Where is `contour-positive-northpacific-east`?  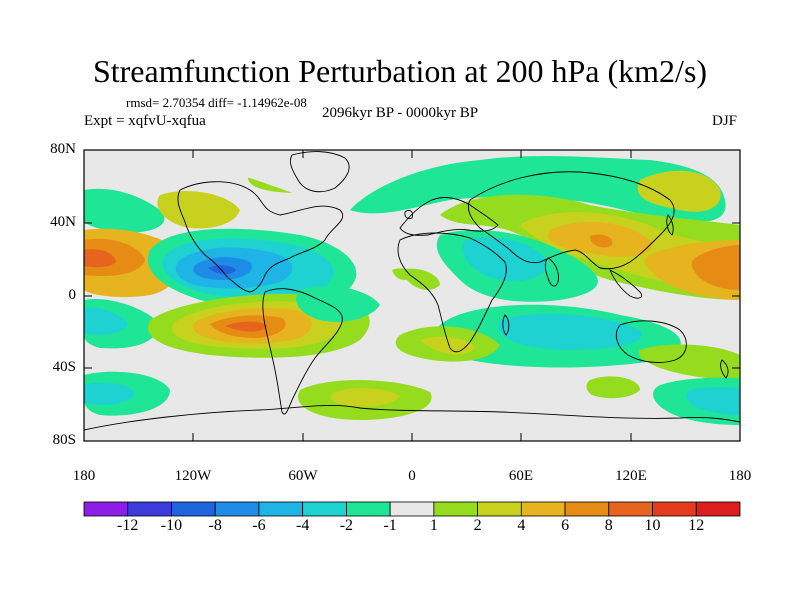
contour-positive-northpacific-east is located at coordinates (679, 191).